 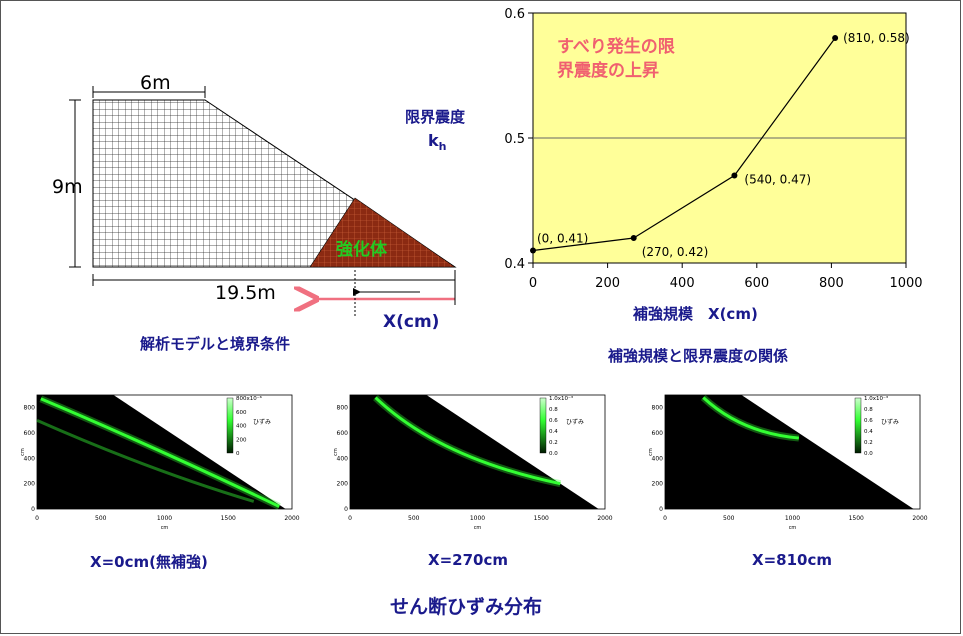 I want to click on chart-caption: 補強規模と限界震度の関係, so click(x=698, y=356).